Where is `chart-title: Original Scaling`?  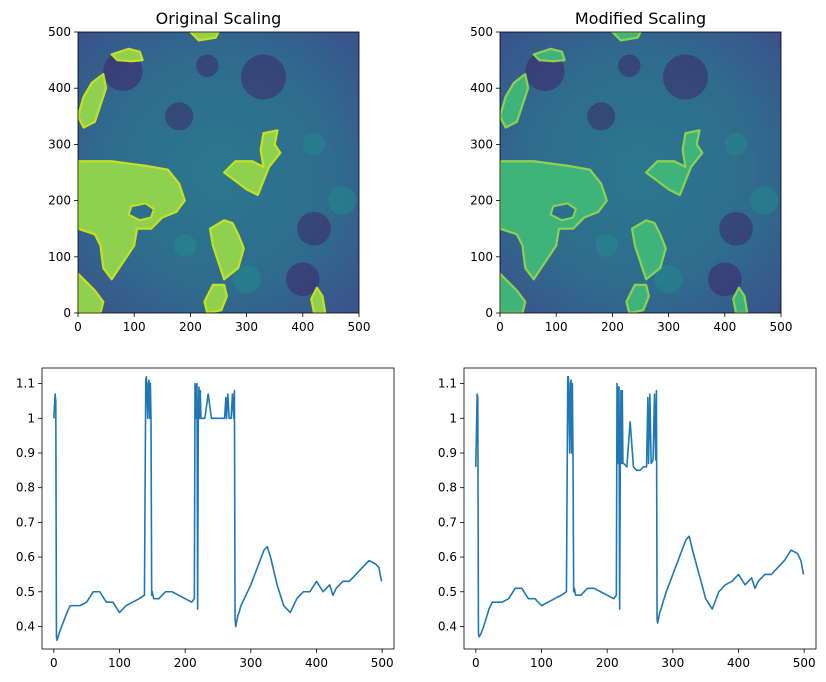
chart-title: Original Scaling is located at coordinates (219, 18).